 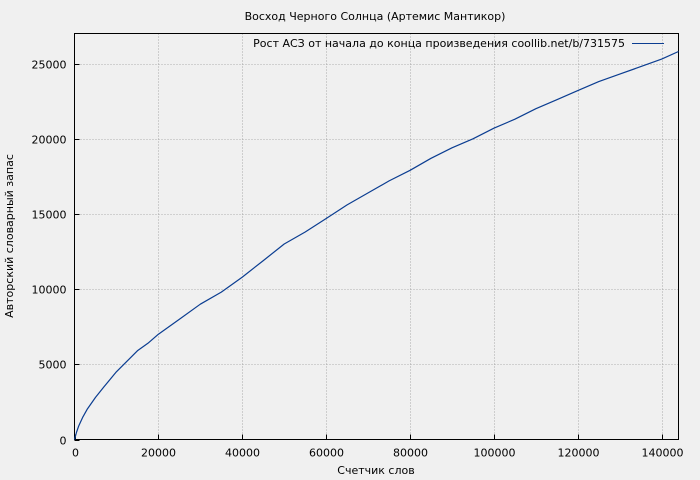 I want to click on y-tick-label: 10000, so click(x=49, y=290).